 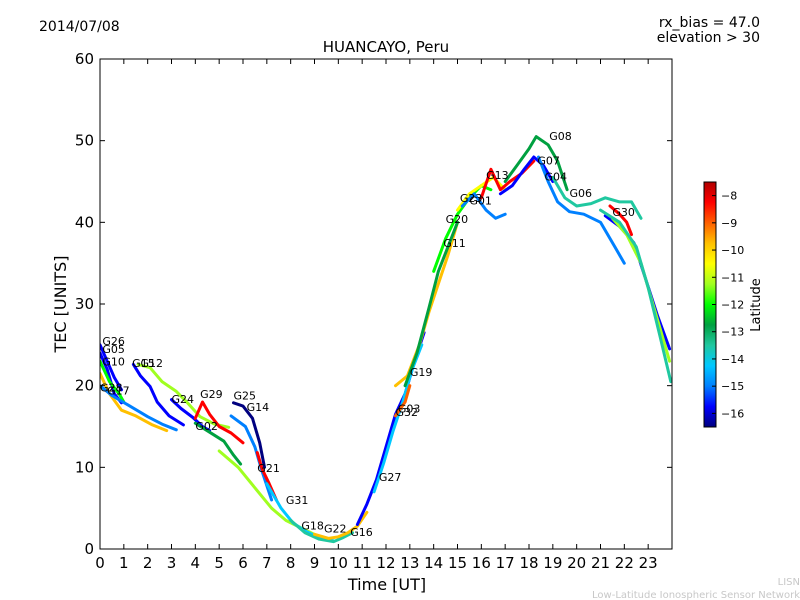 What do you see at coordinates (100, 563) in the screenshot?
I see `x-tick-label: 0` at bounding box center [100, 563].